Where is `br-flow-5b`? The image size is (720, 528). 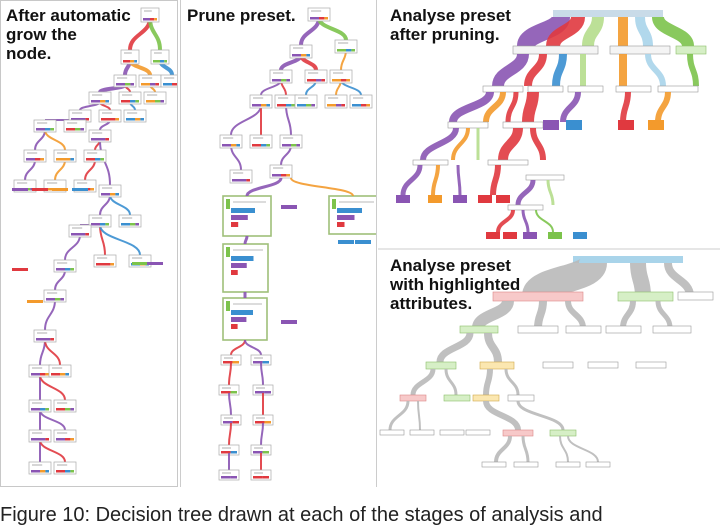 br-flow-5b is located at coordinates (419, 415).